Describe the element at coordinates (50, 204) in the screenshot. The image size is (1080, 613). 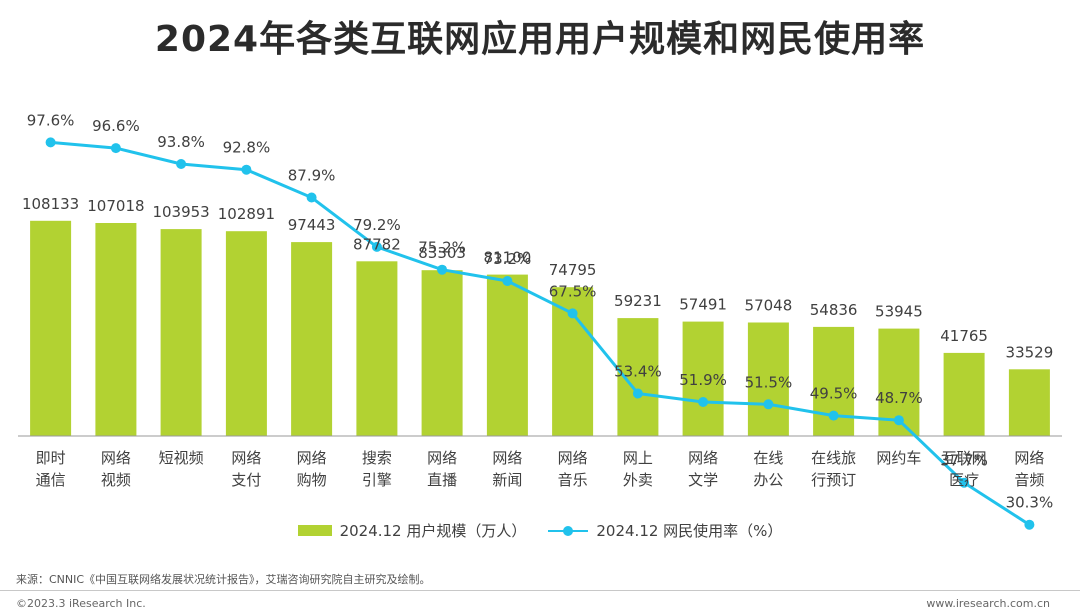
I see `bar-value-label: 108133` at that location.